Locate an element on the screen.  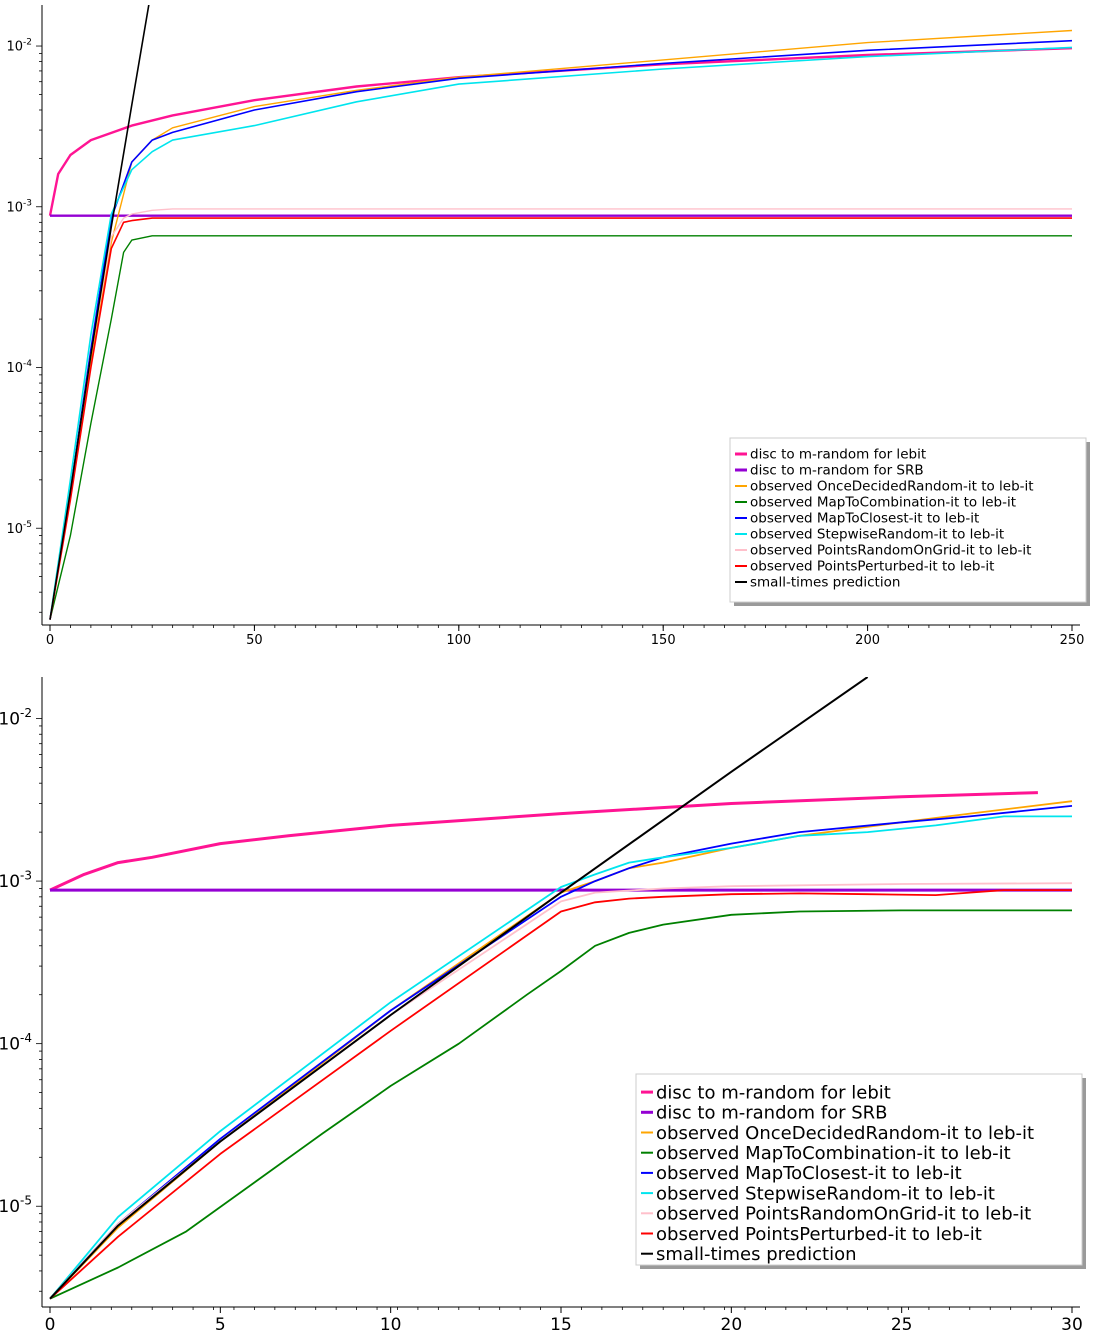
x-tick-label: 250 is located at coordinates (1072, 640).